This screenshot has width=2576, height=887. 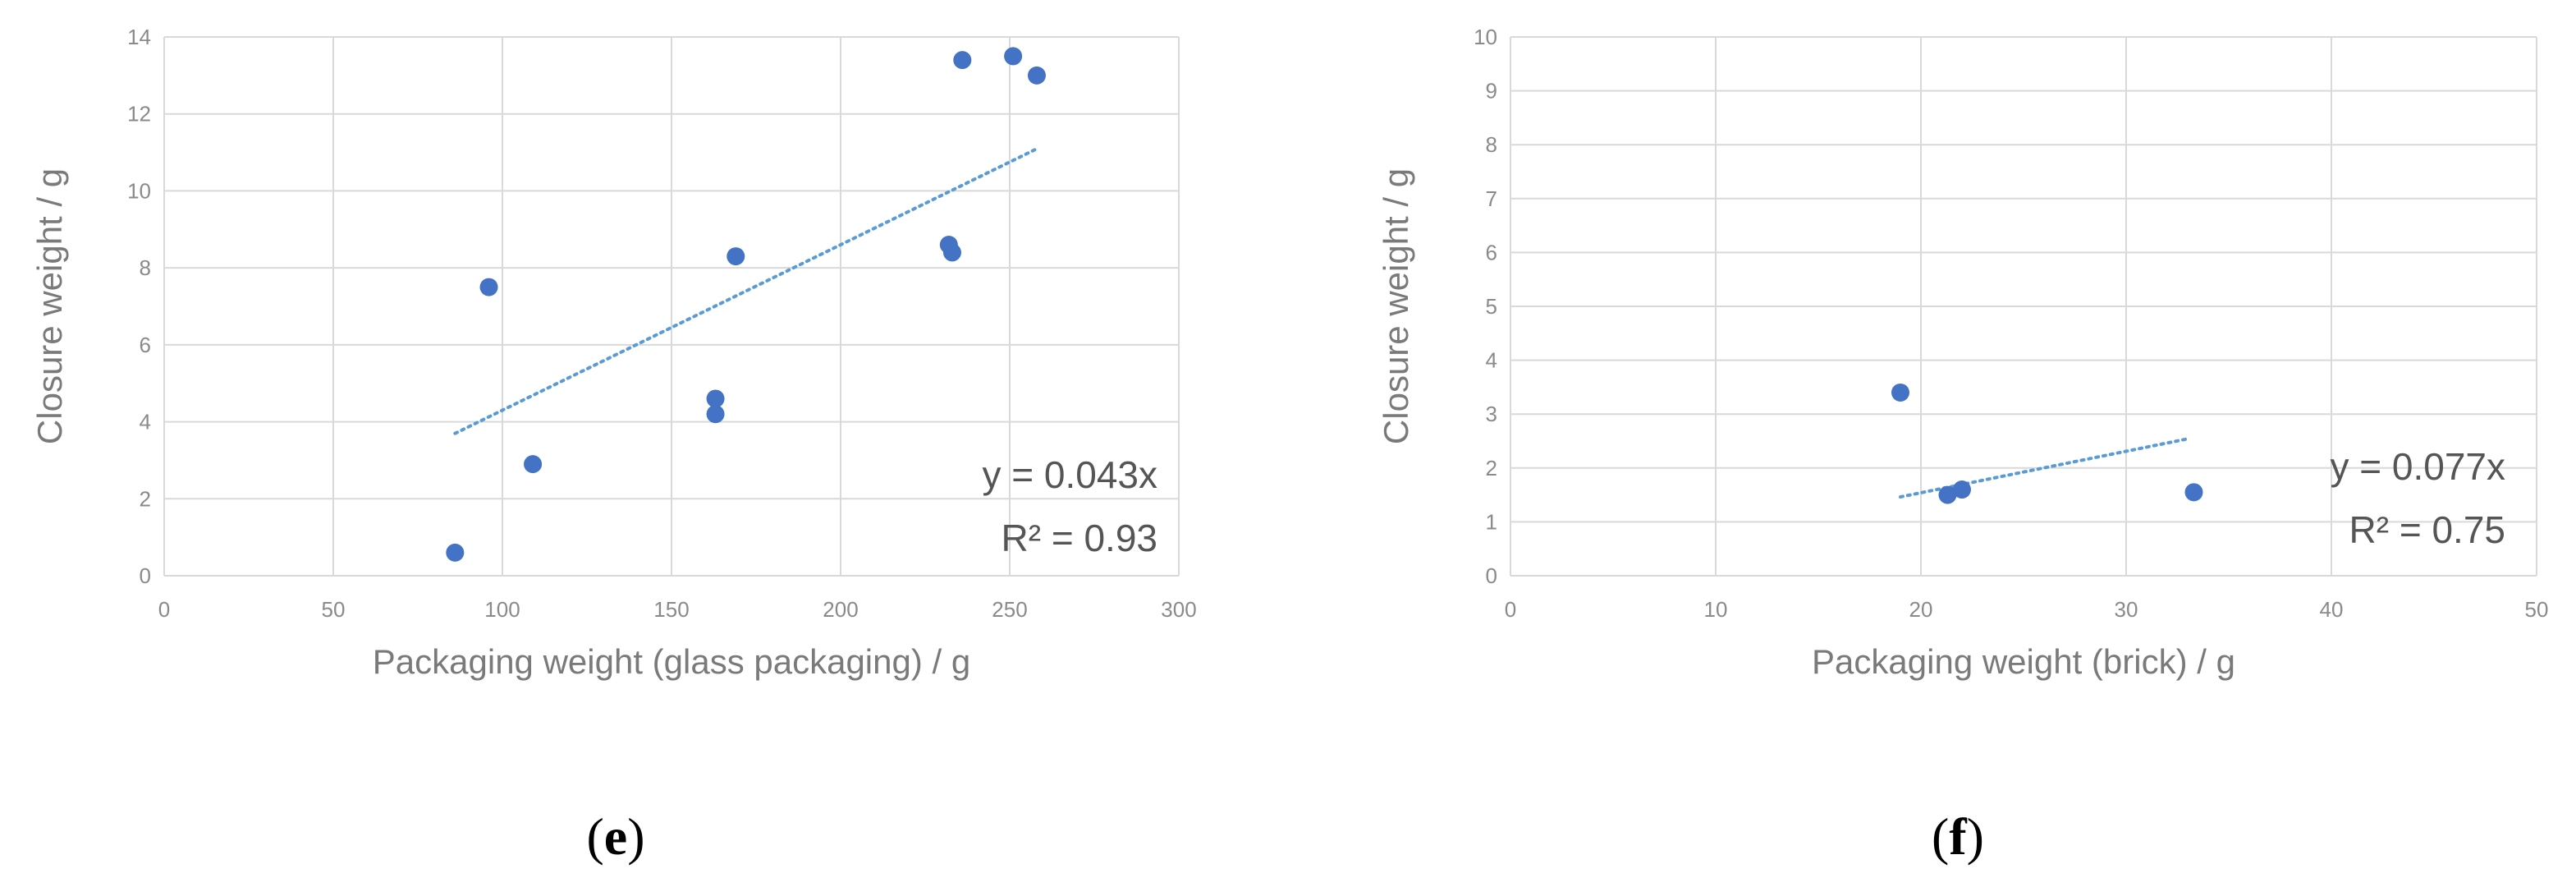 I want to click on x-tick-label: 20, so click(x=1921, y=610).